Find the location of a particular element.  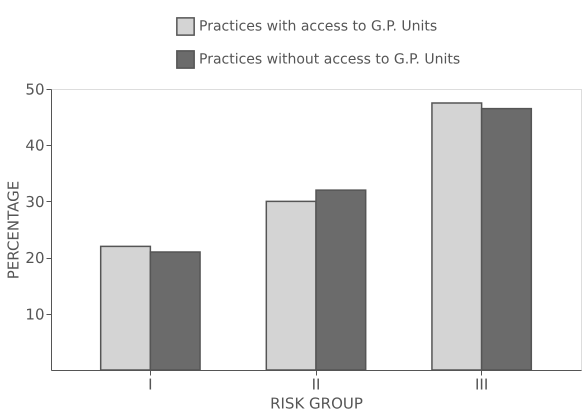

legend-label: Practices without access to G.P. Units is located at coordinates (329, 60).